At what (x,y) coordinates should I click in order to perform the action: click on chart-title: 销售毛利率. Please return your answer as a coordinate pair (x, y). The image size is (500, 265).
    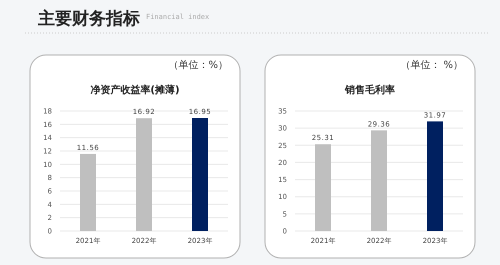
    Looking at the image, I should click on (369, 90).